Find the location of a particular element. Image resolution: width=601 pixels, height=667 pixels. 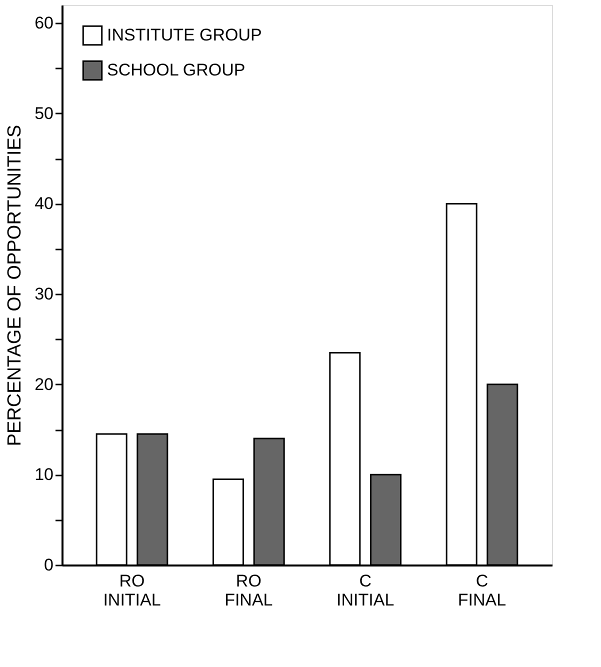

x-tick-label: C FINAL is located at coordinates (482, 591).